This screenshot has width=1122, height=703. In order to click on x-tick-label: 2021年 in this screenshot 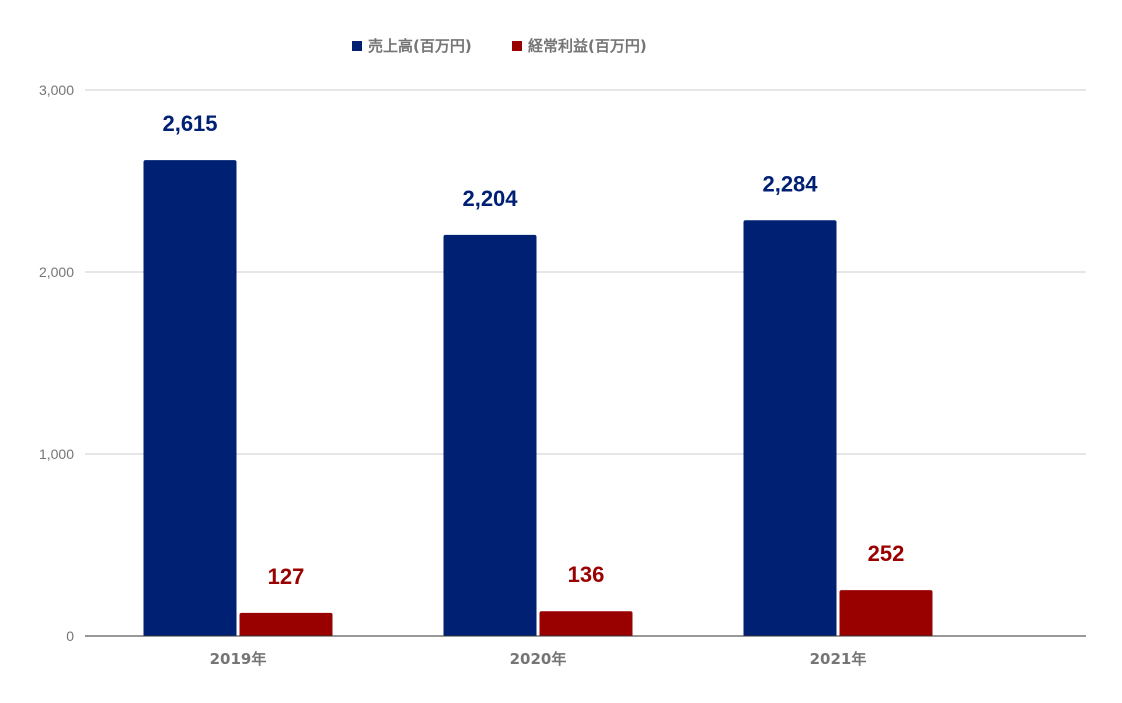, I will do `click(838, 659)`.